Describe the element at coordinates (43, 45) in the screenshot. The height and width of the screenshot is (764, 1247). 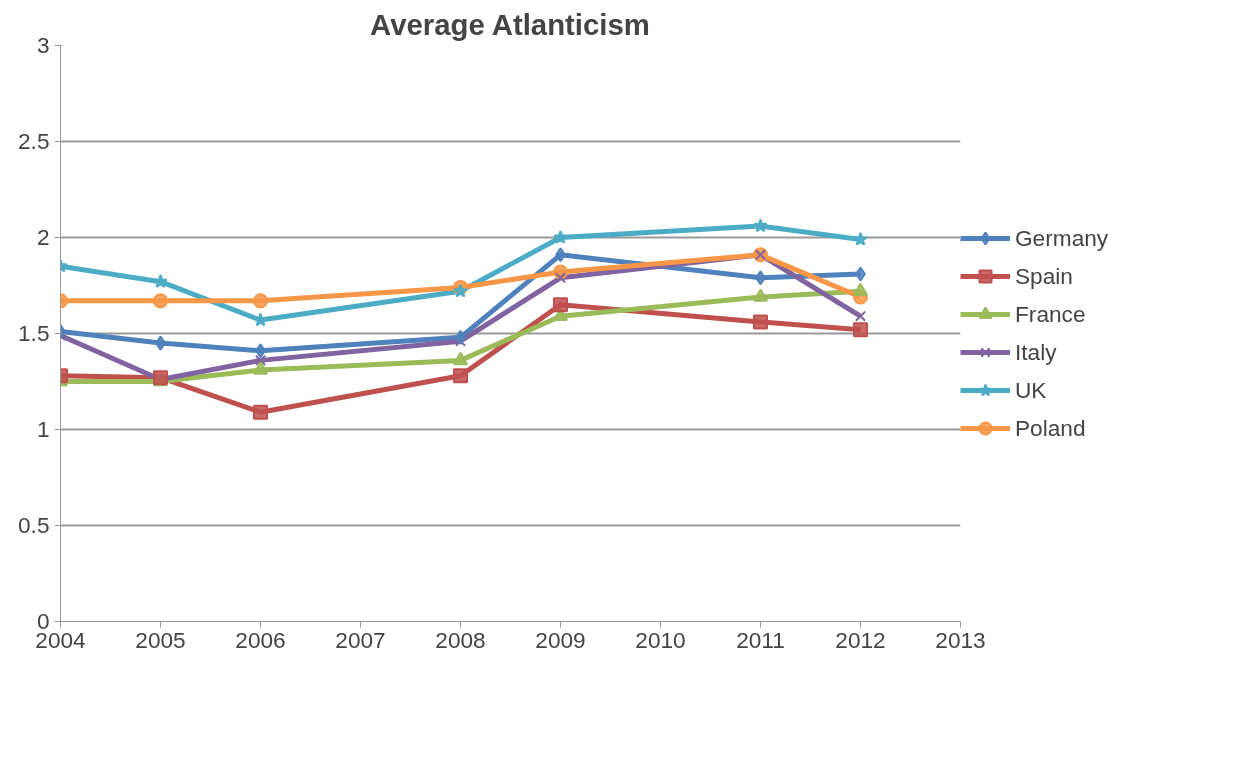
I see `y-tick-label: 3` at that location.